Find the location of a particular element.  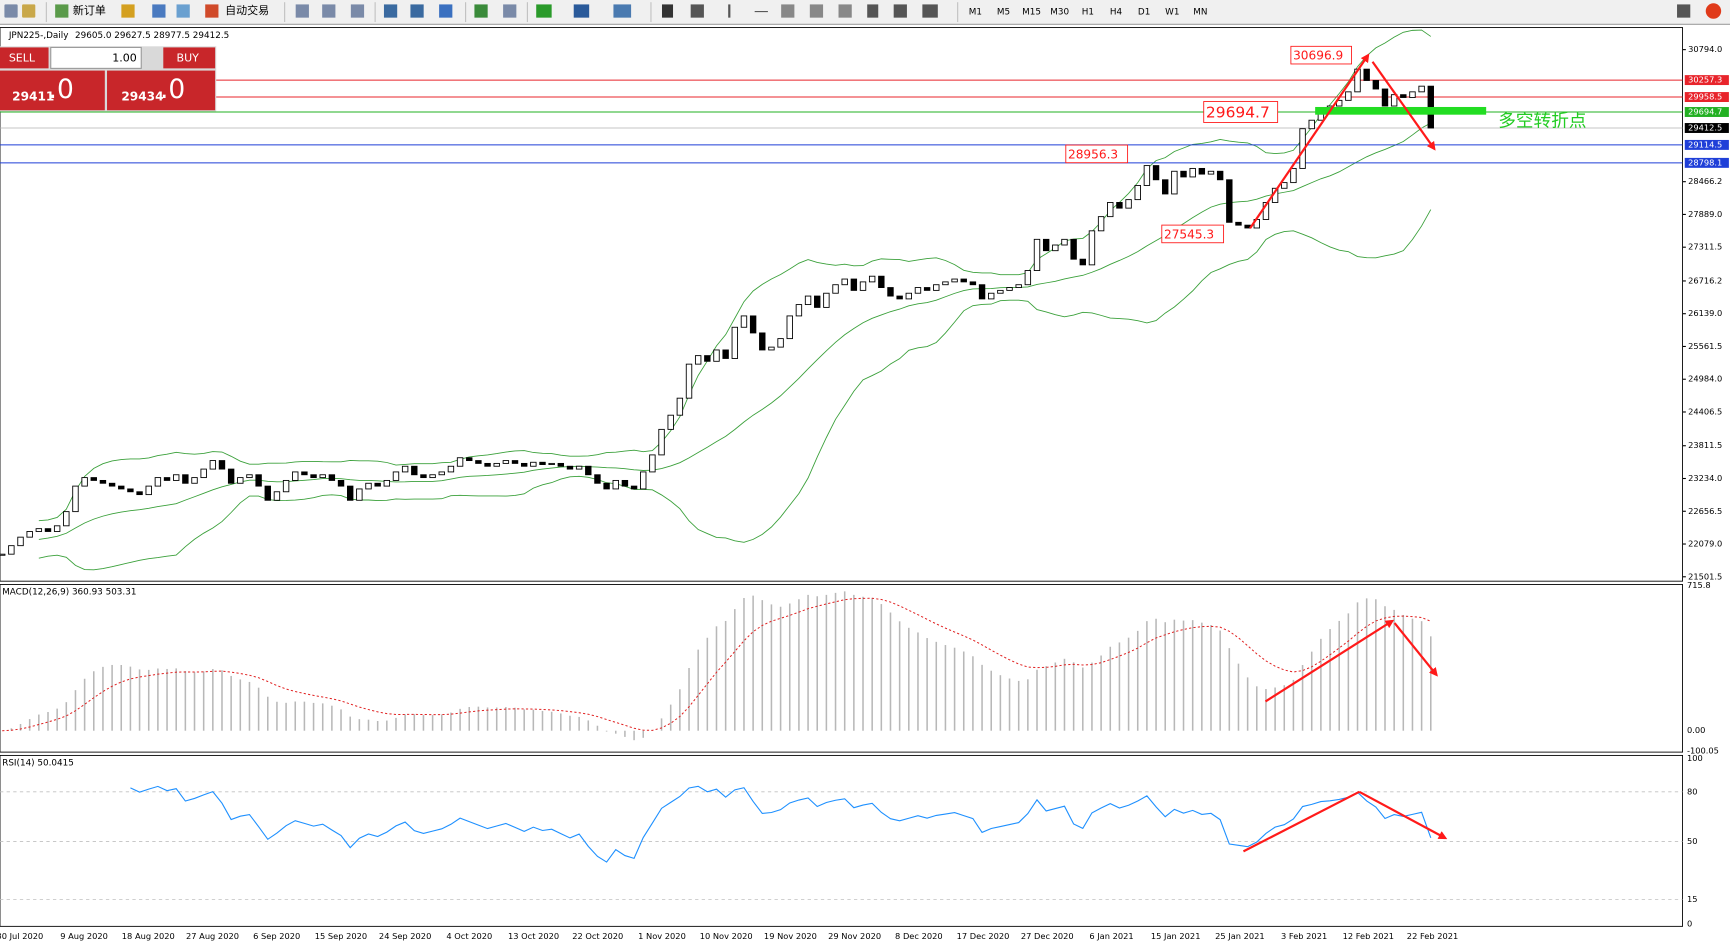

macd-arrow is located at coordinates (1329, 661).